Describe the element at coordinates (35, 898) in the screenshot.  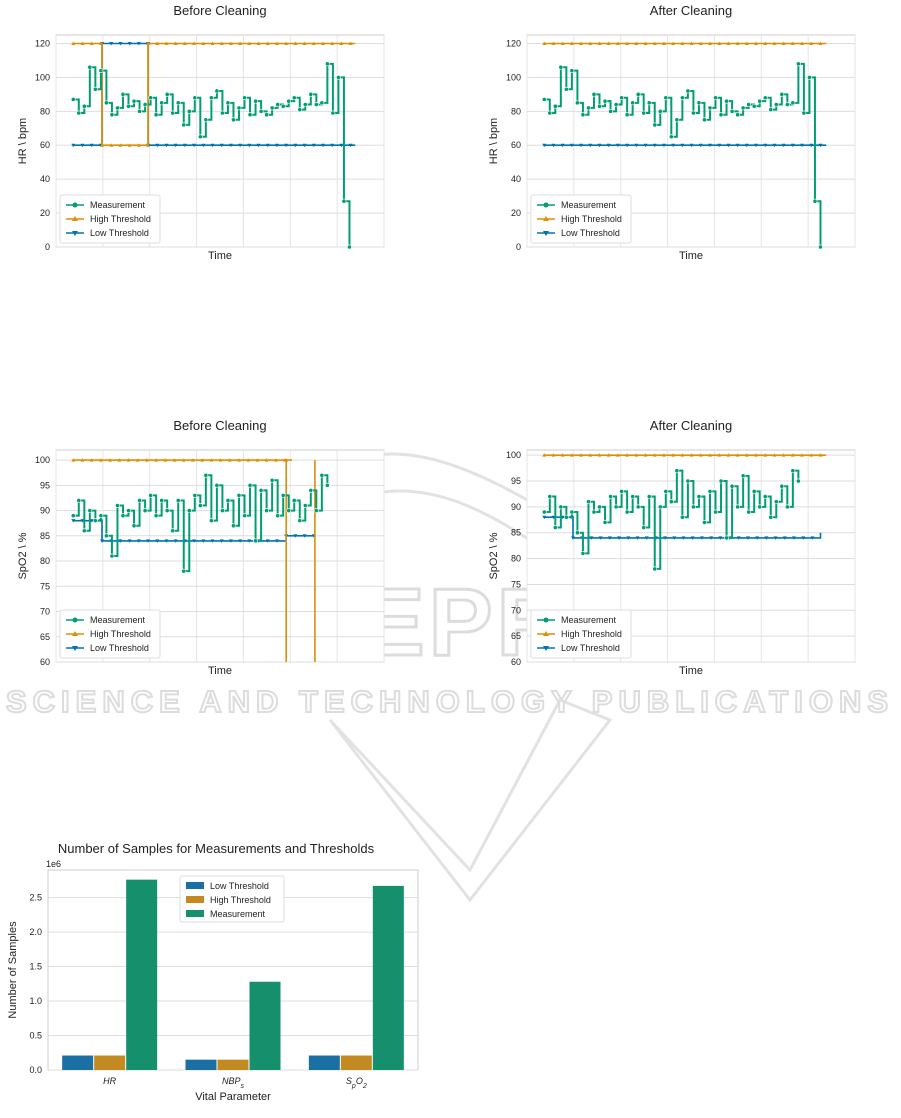
I see `y-tick-label: 2.5` at that location.